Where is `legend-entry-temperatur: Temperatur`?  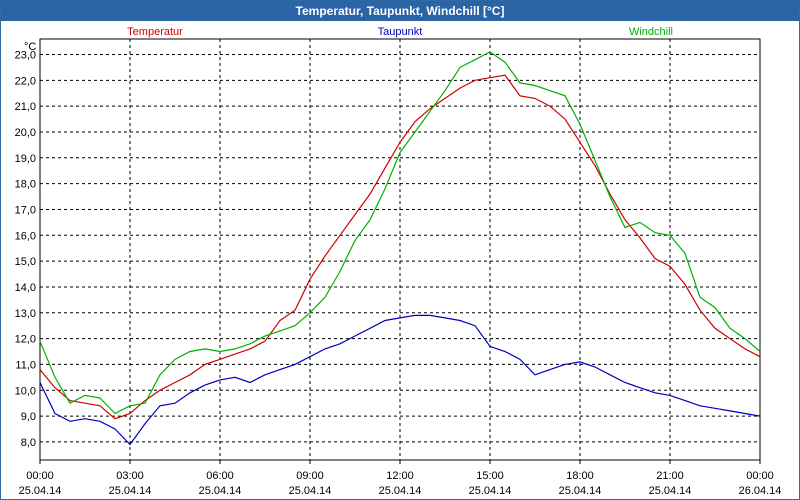 legend-entry-temperatur: Temperatur is located at coordinates (155, 32).